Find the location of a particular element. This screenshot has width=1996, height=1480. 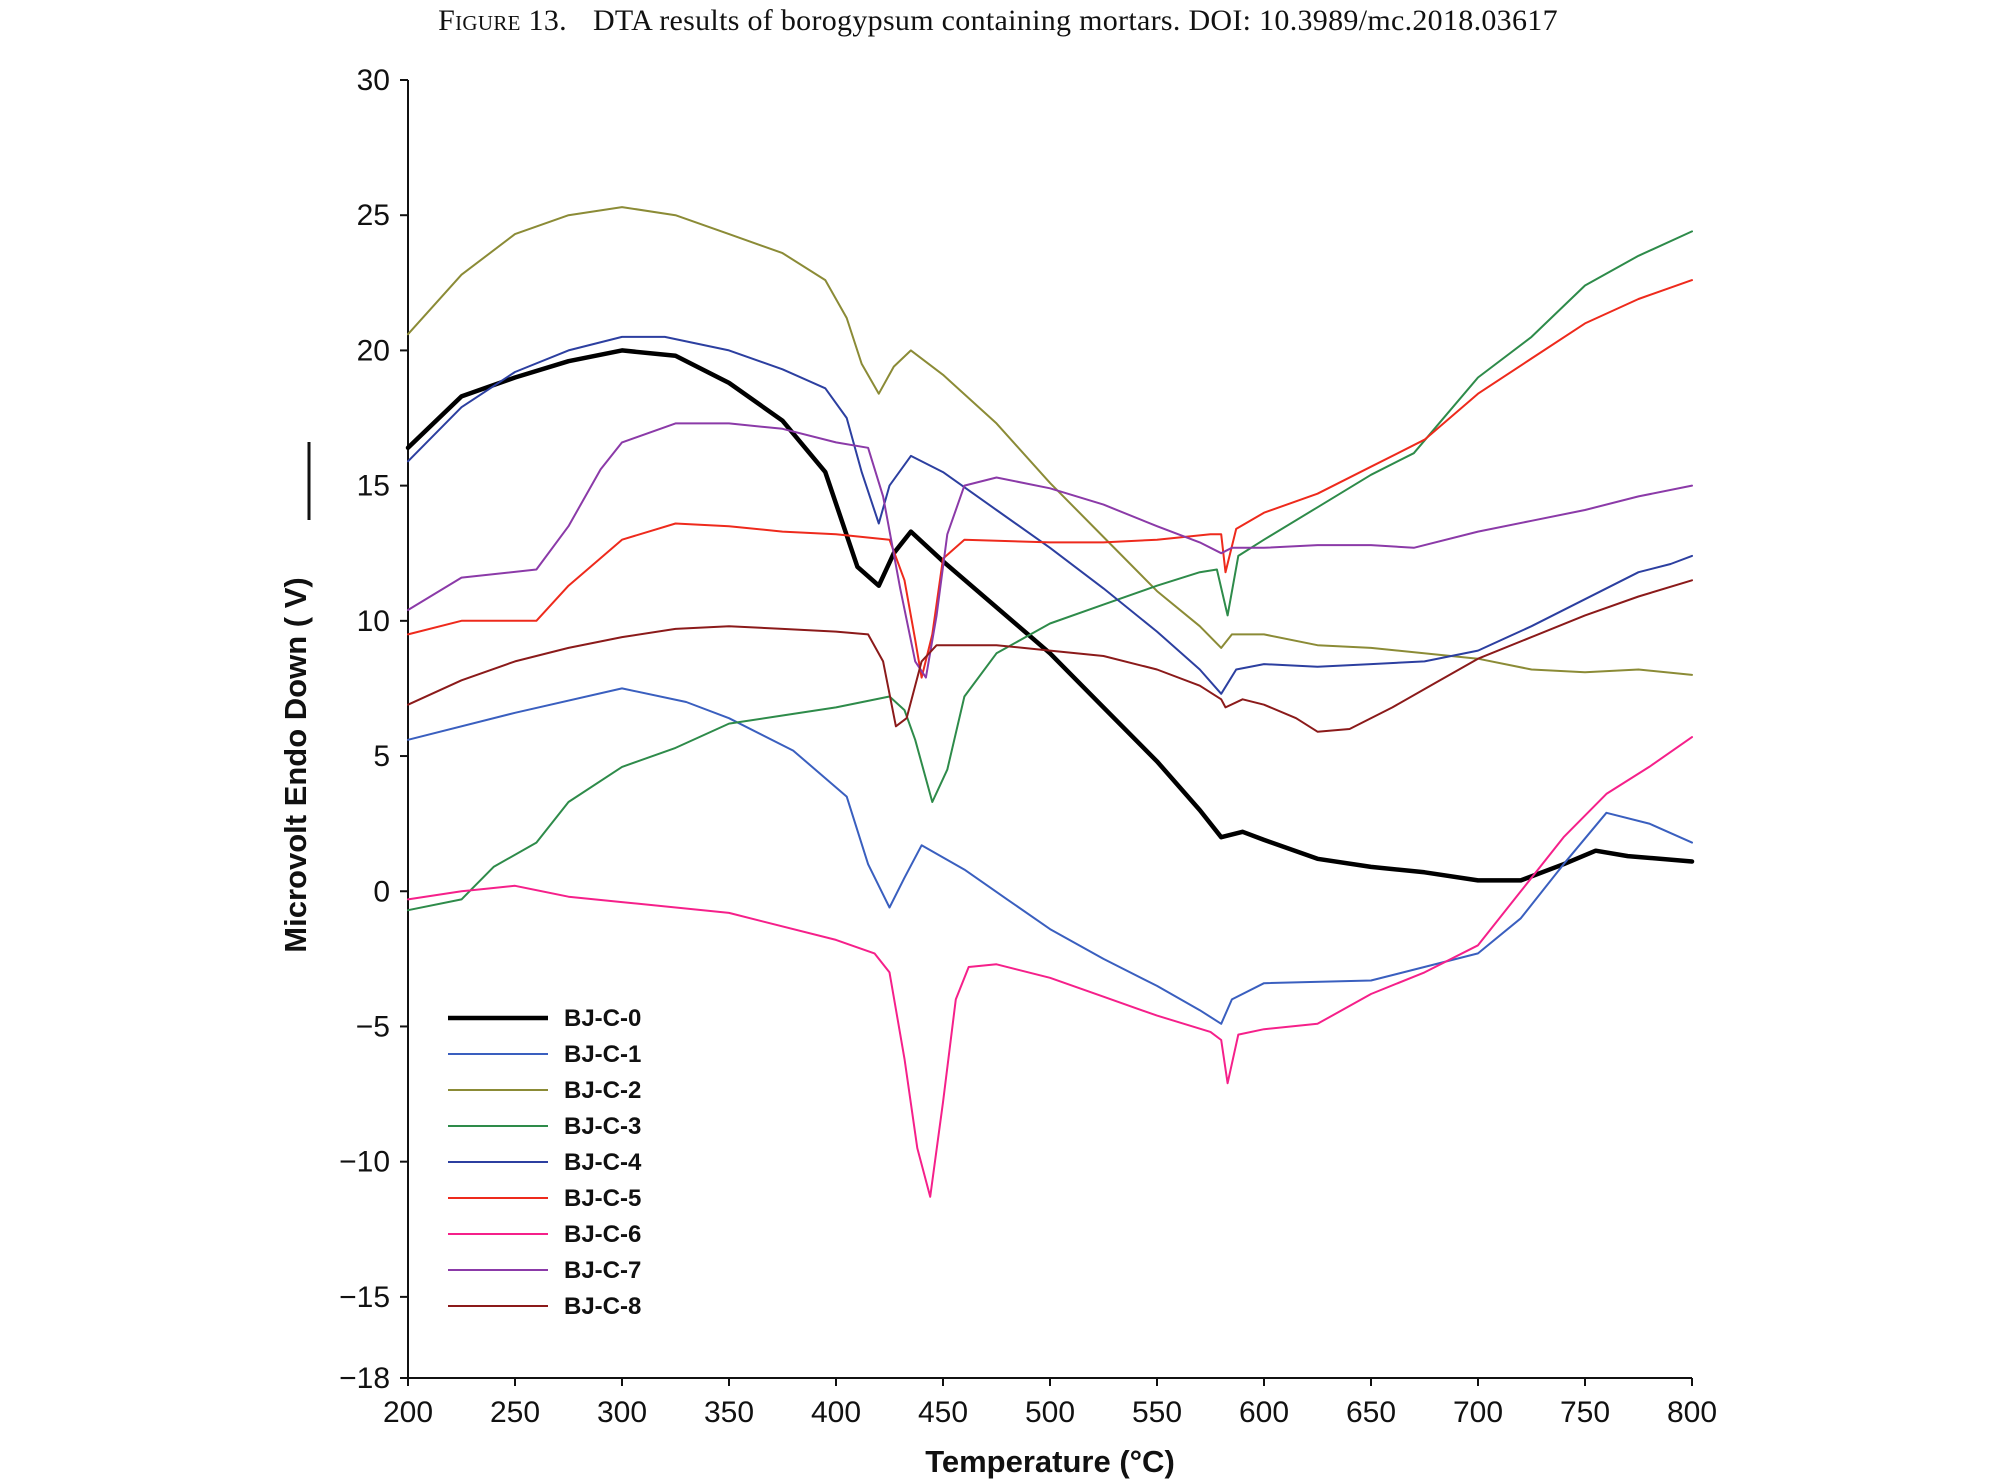

y-tick-label: 0 is located at coordinates (381, 891).